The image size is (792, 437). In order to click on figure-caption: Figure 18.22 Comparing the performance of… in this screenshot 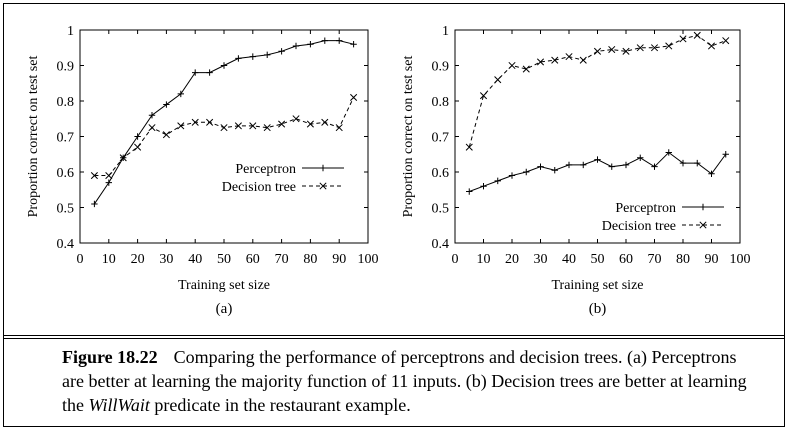, I will do `click(407, 381)`.